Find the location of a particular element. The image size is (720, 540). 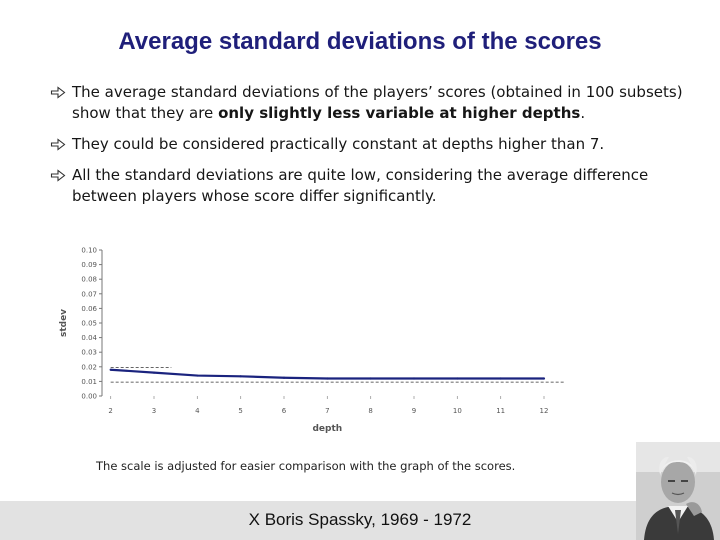

footer-bar: X Boris Spassky, 1969 - 1972 is located at coordinates (360, 520).